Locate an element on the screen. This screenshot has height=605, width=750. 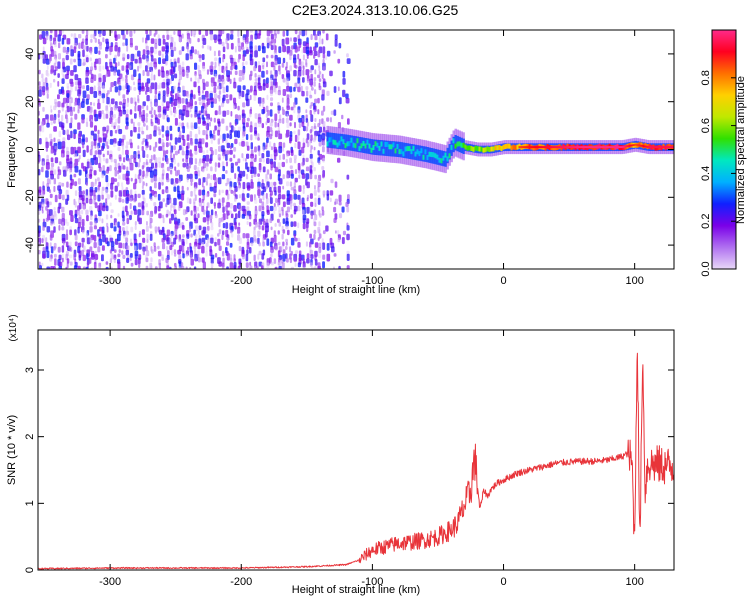
y-tick-label: 1 is located at coordinates (30, 503).